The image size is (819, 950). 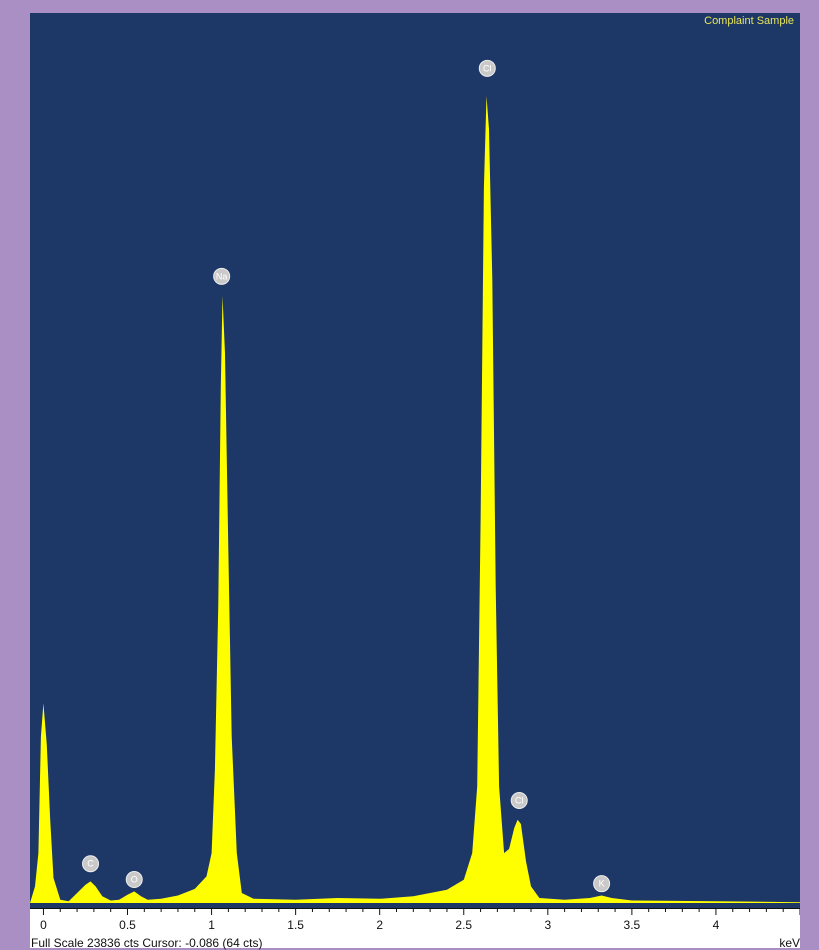 What do you see at coordinates (379, 925) in the screenshot?
I see `x-tick-label: 2` at bounding box center [379, 925].